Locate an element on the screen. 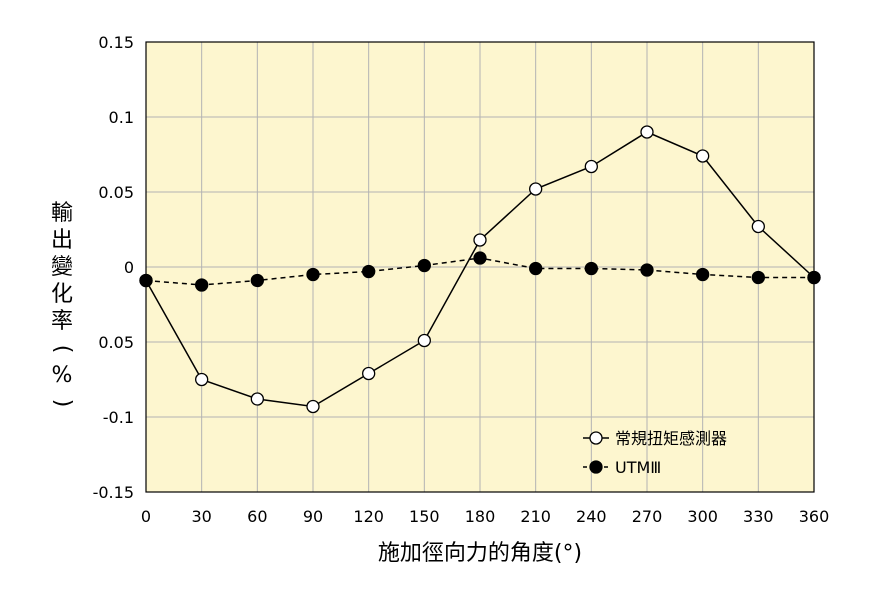  x-tick-label: 270 is located at coordinates (647, 516).